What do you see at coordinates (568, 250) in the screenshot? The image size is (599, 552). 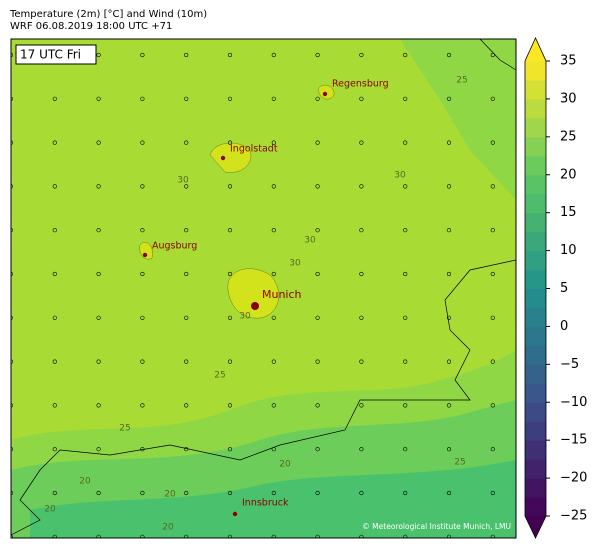 I see `colorbar-tick-label: 10` at bounding box center [568, 250].